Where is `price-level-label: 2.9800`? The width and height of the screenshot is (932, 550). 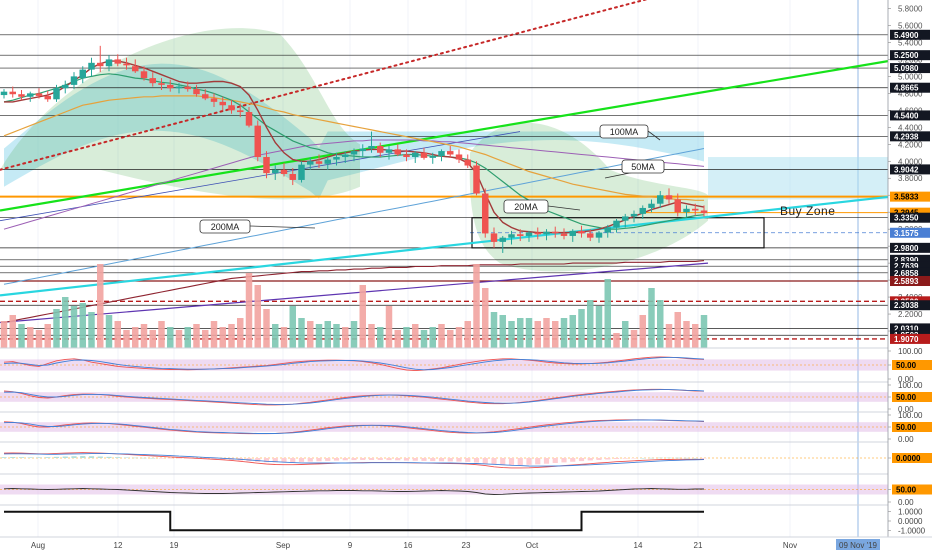
price-level-label: 2.9800 is located at coordinates (906, 248).